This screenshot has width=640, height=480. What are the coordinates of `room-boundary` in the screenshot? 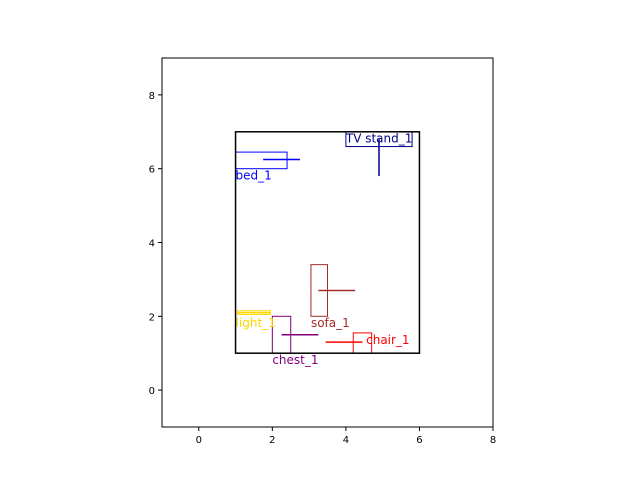 It's located at (327, 242).